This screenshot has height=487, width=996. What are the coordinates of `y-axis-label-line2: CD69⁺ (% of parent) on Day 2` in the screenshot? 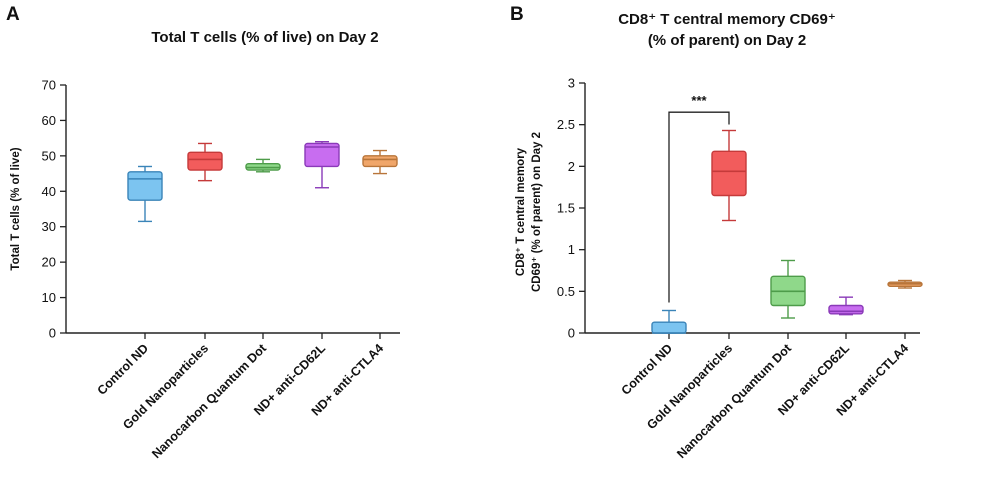 It's located at (537, 212).